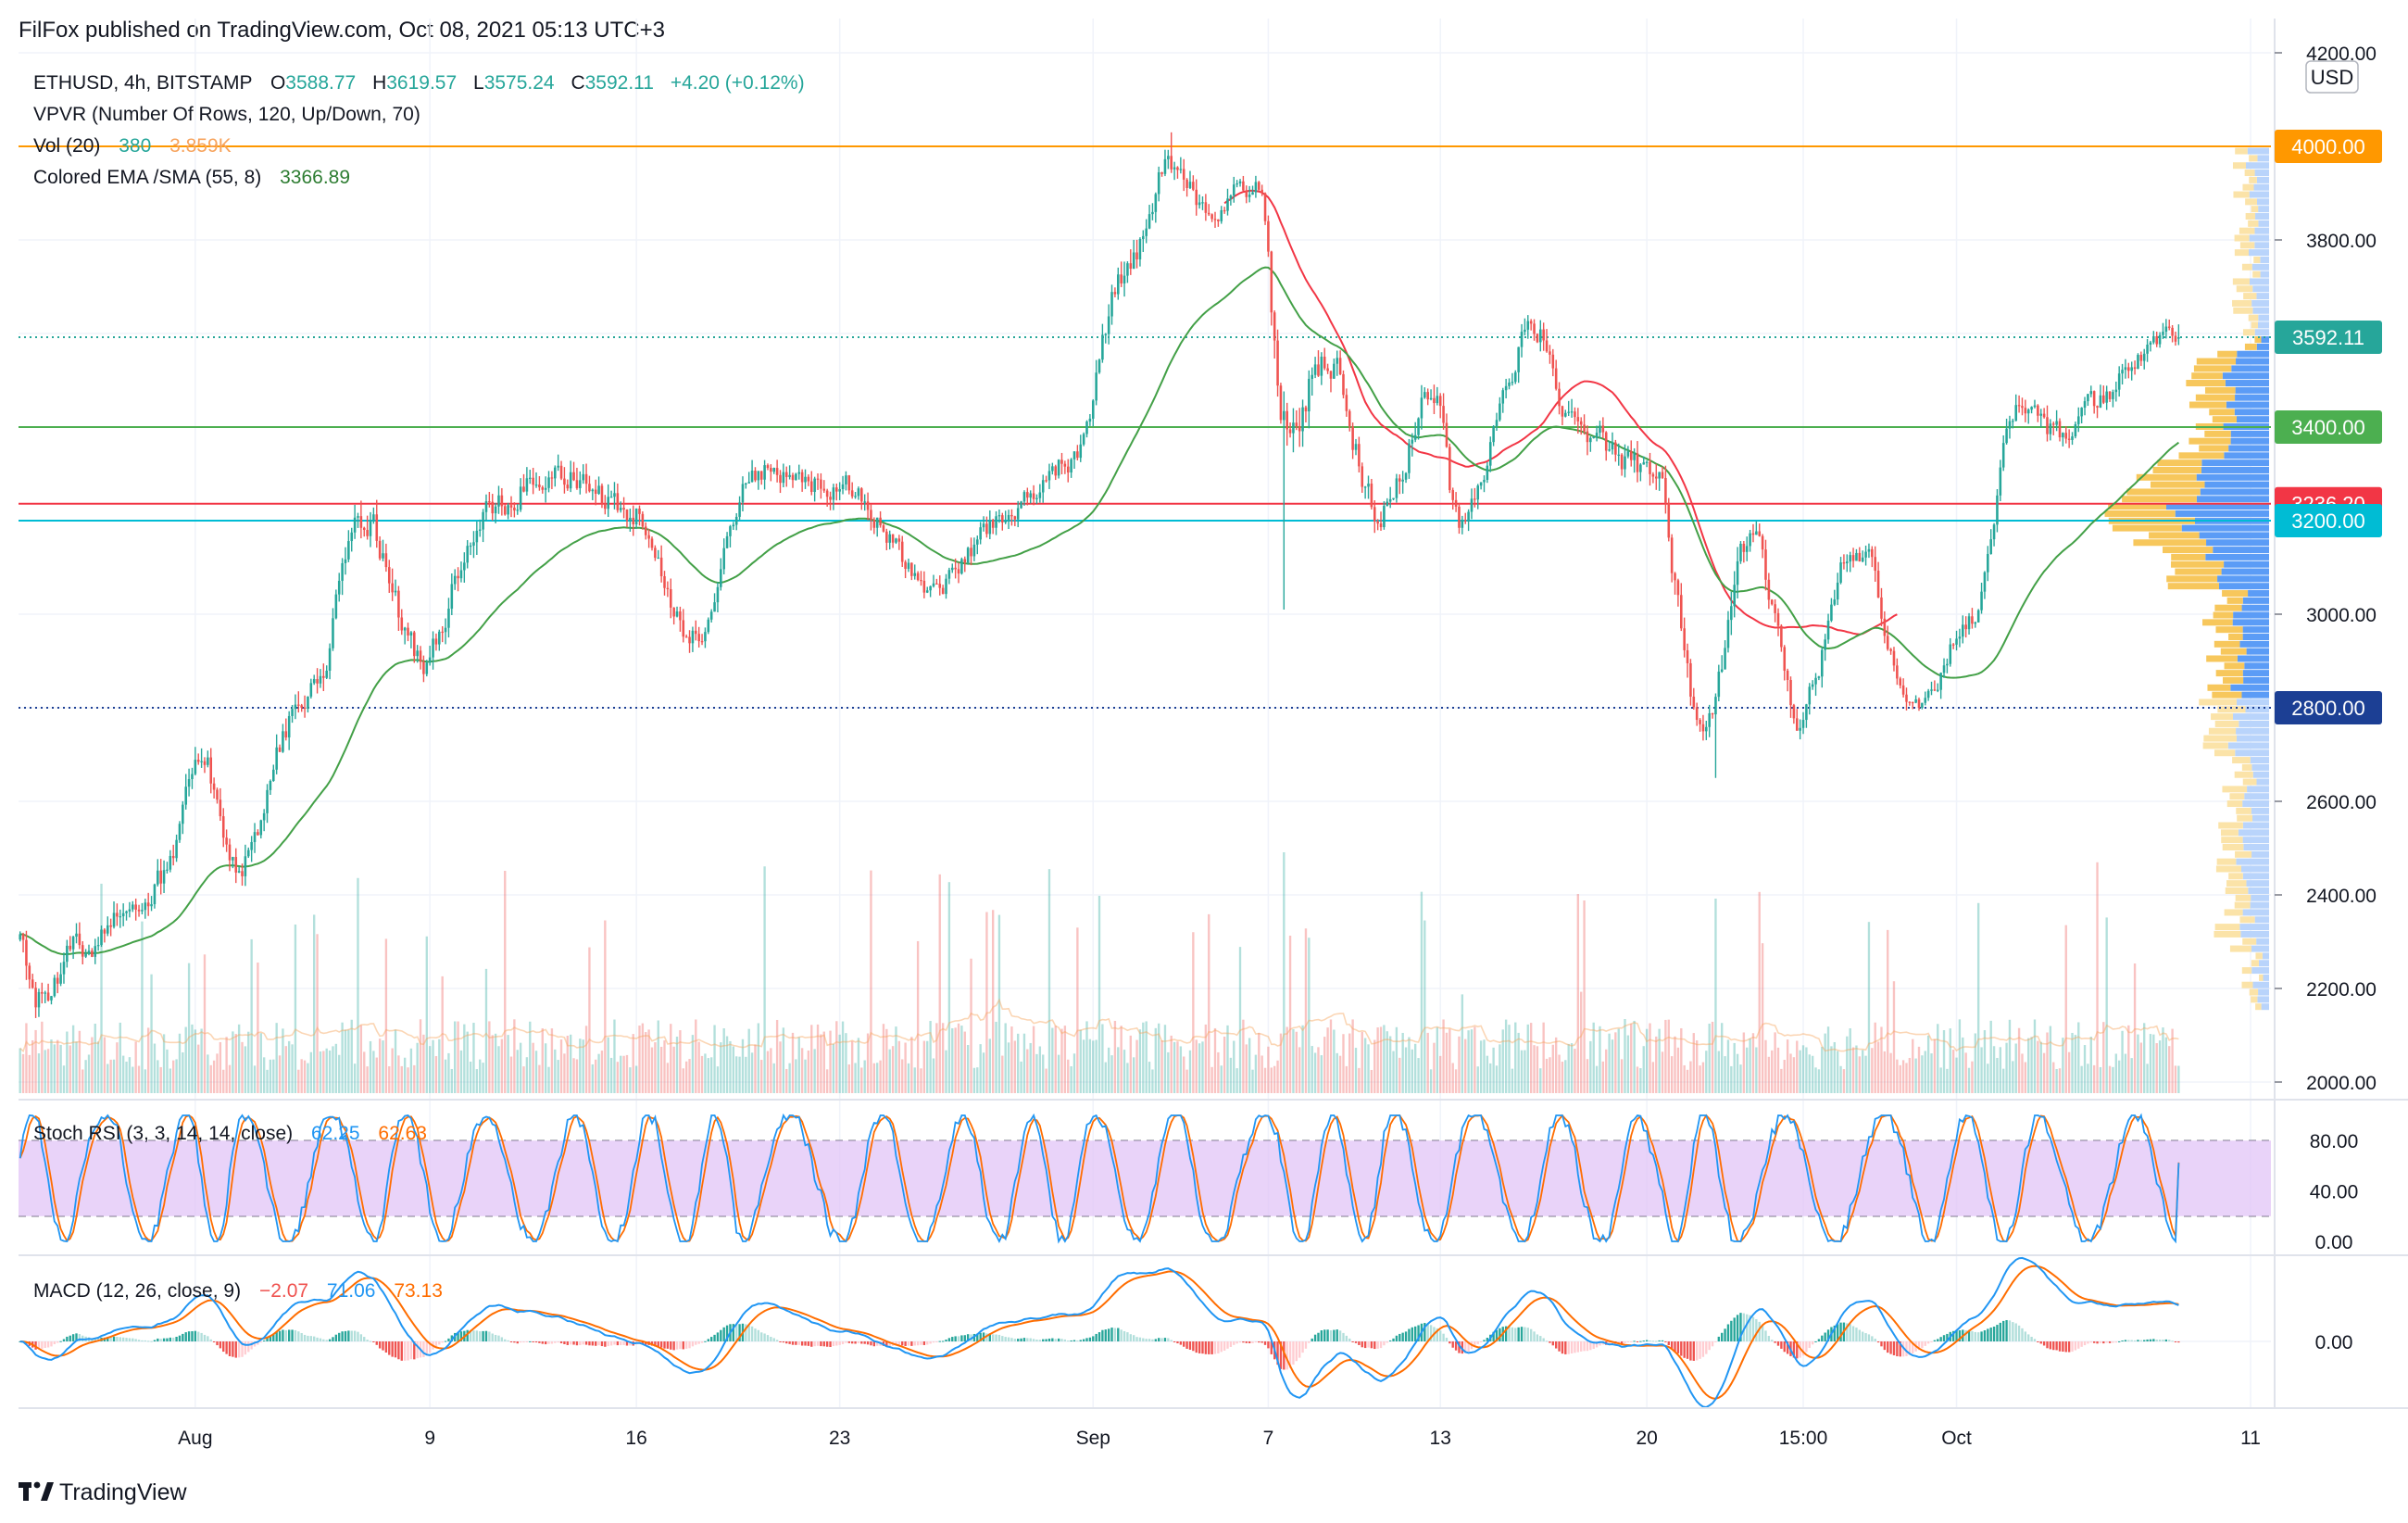 The height and width of the screenshot is (1523, 2408). What do you see at coordinates (191, 177) in the screenshot?
I see `svg-text:Colored EMA /SMA (55, 8): Colored EMA /SMA (55, 8) 3366.89` at bounding box center [191, 177].